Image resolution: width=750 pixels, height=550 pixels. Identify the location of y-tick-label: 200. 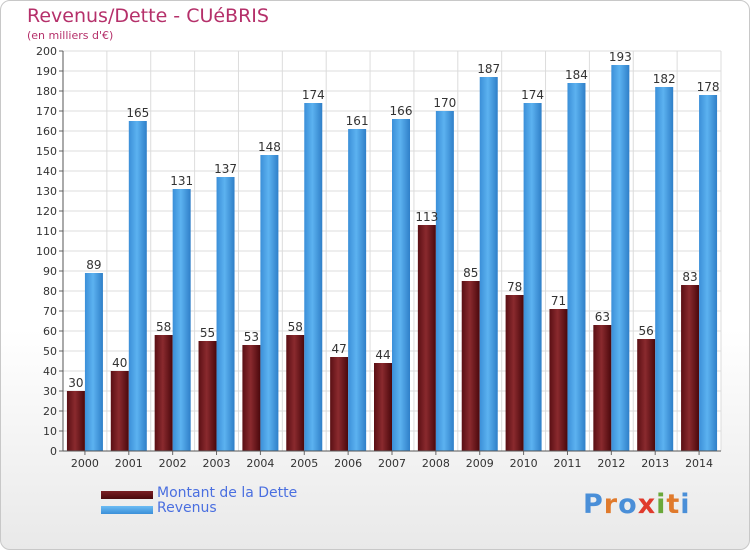
(46, 51).